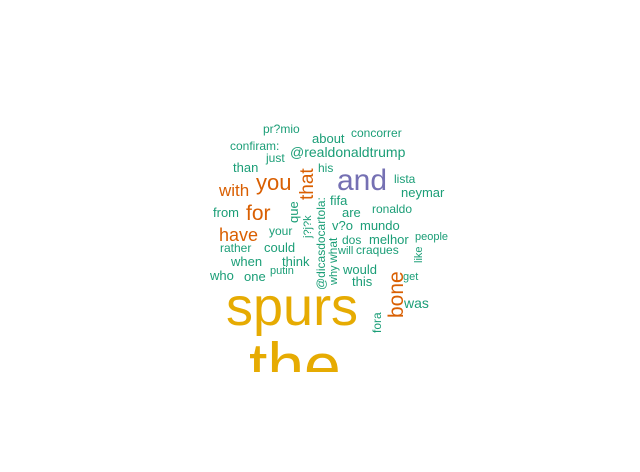  I want to click on word-cloud-word: like, so click(419, 254).